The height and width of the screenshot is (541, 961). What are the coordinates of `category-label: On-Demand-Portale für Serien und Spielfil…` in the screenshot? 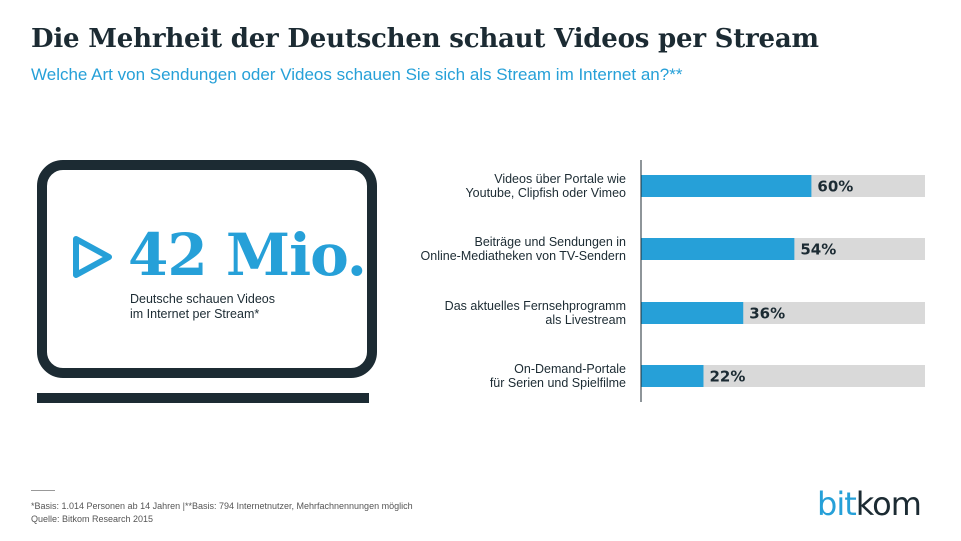 It's located at (558, 376).